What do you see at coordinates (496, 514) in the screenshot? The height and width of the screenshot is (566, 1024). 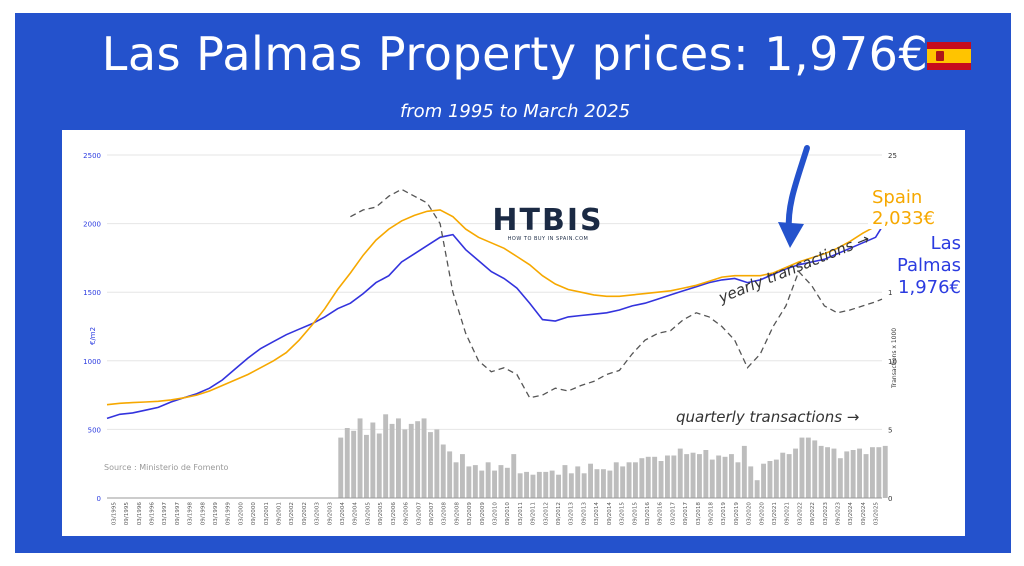 I see `x-tick-label: 03/2010` at bounding box center [496, 514].